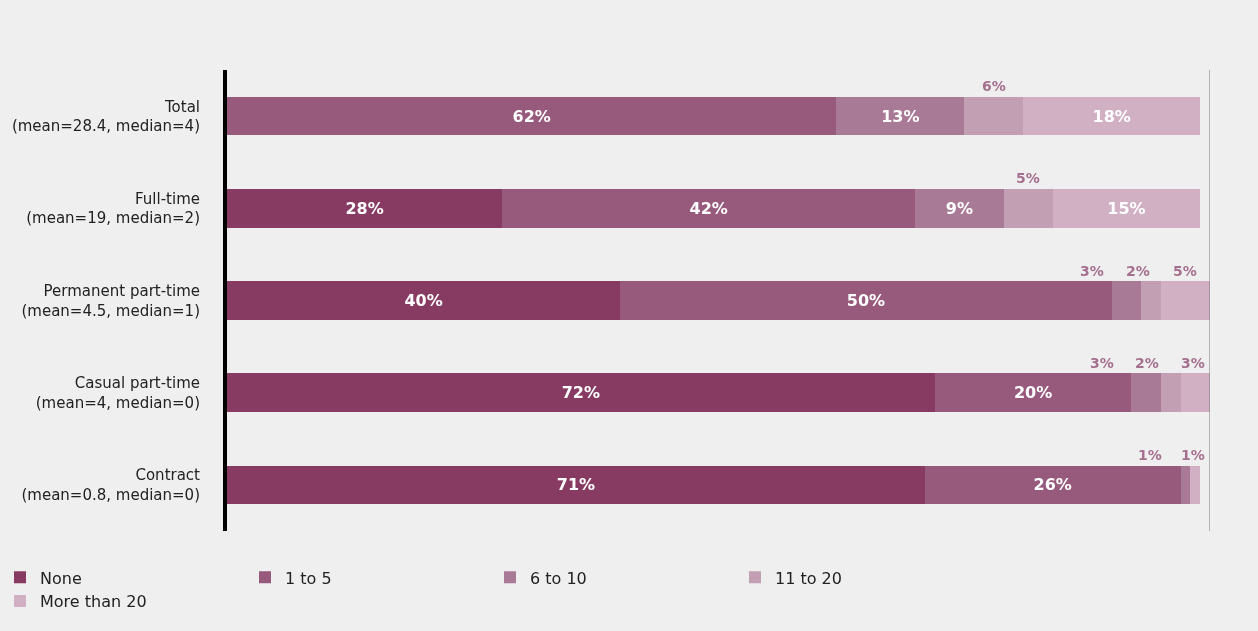 This screenshot has height=631, width=1258. What do you see at coordinates (117, 393) in the screenshot?
I see `y-tick-label: Casual part-time (mean=4, median=0)` at bounding box center [117, 393].